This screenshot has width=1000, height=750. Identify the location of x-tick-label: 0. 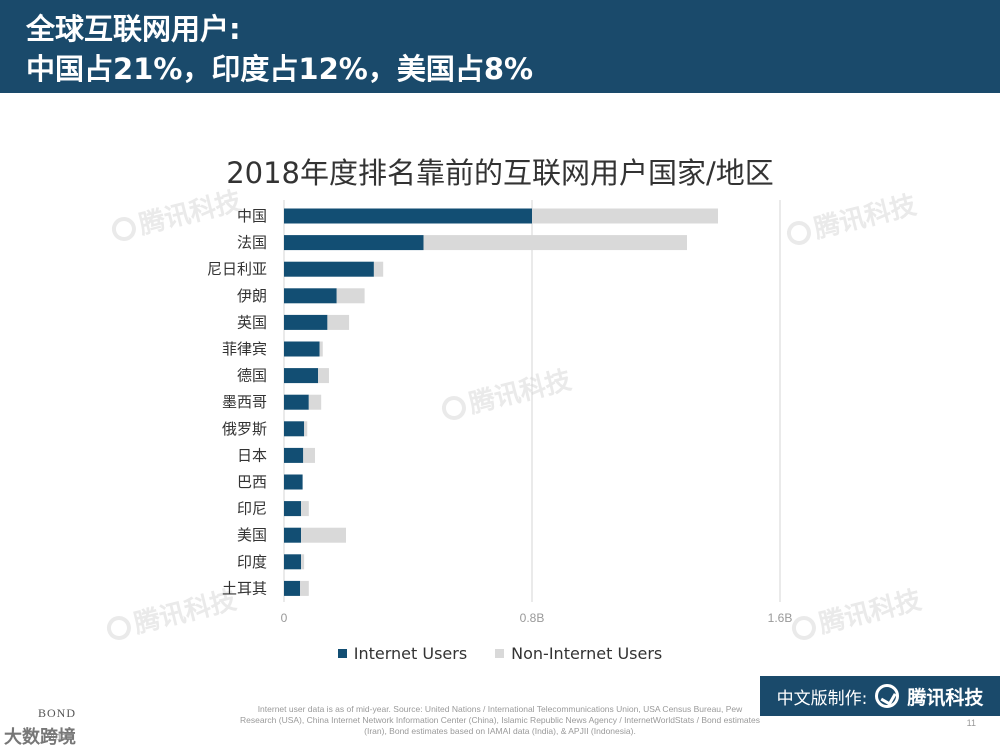
(284, 618).